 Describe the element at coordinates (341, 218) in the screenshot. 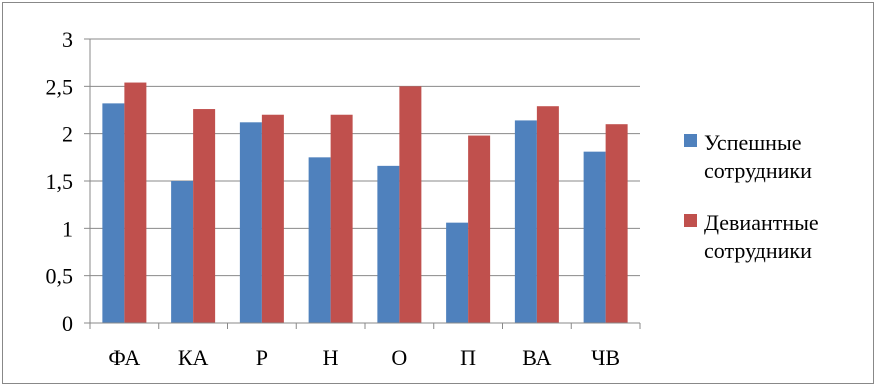

I see `bar-series-2-Н` at that location.